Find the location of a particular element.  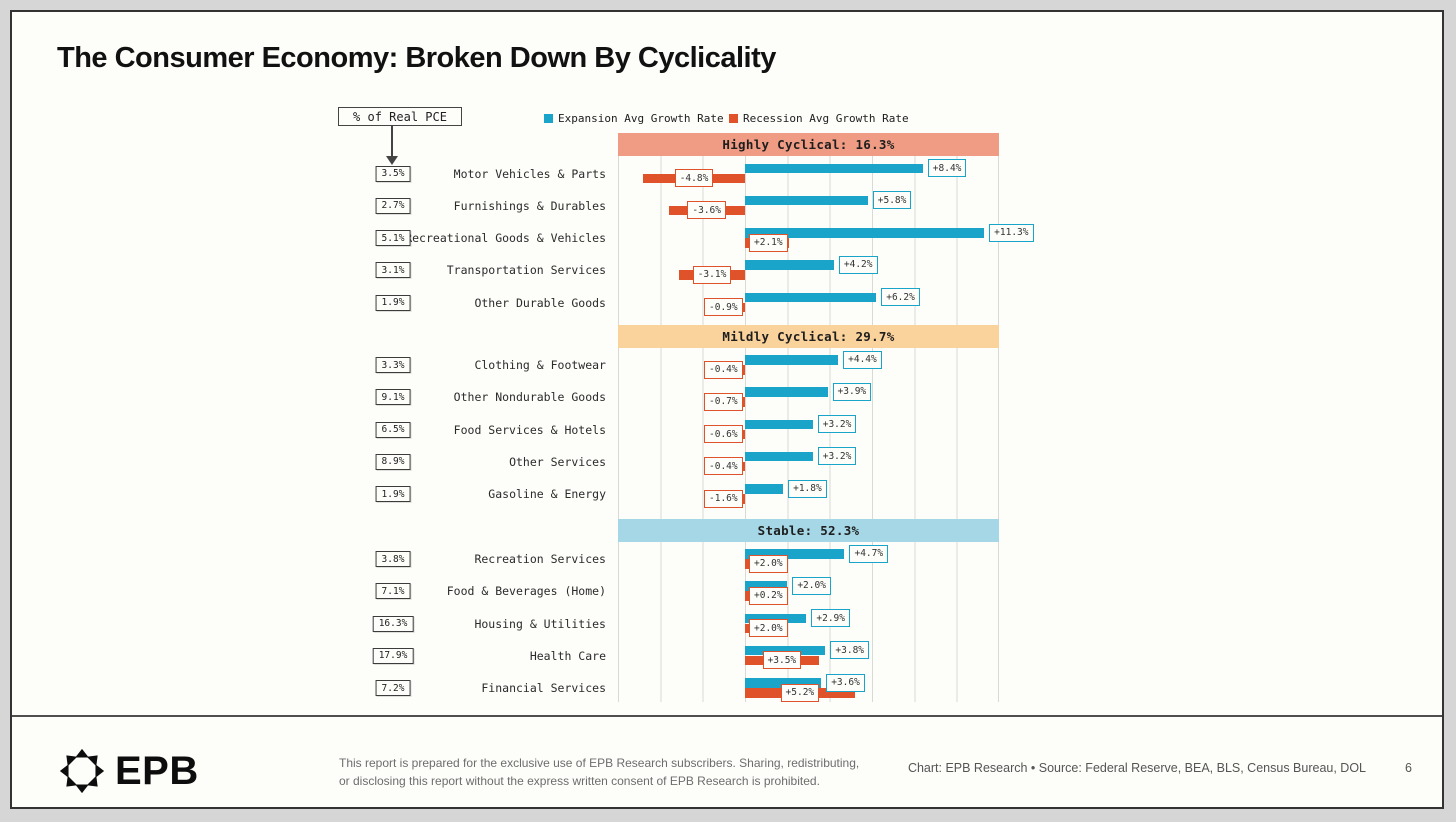

expansion-value-label: +4.2% is located at coordinates (858, 264).